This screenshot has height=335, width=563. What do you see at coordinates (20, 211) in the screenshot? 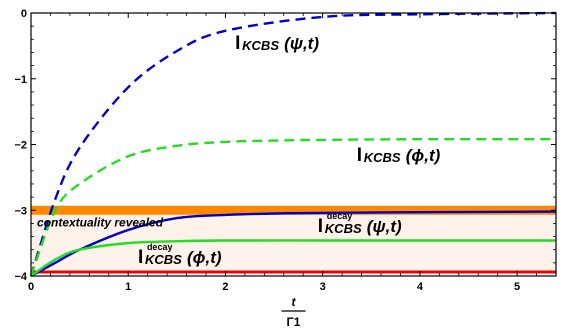
I see `y-tick-label: −3` at bounding box center [20, 211].